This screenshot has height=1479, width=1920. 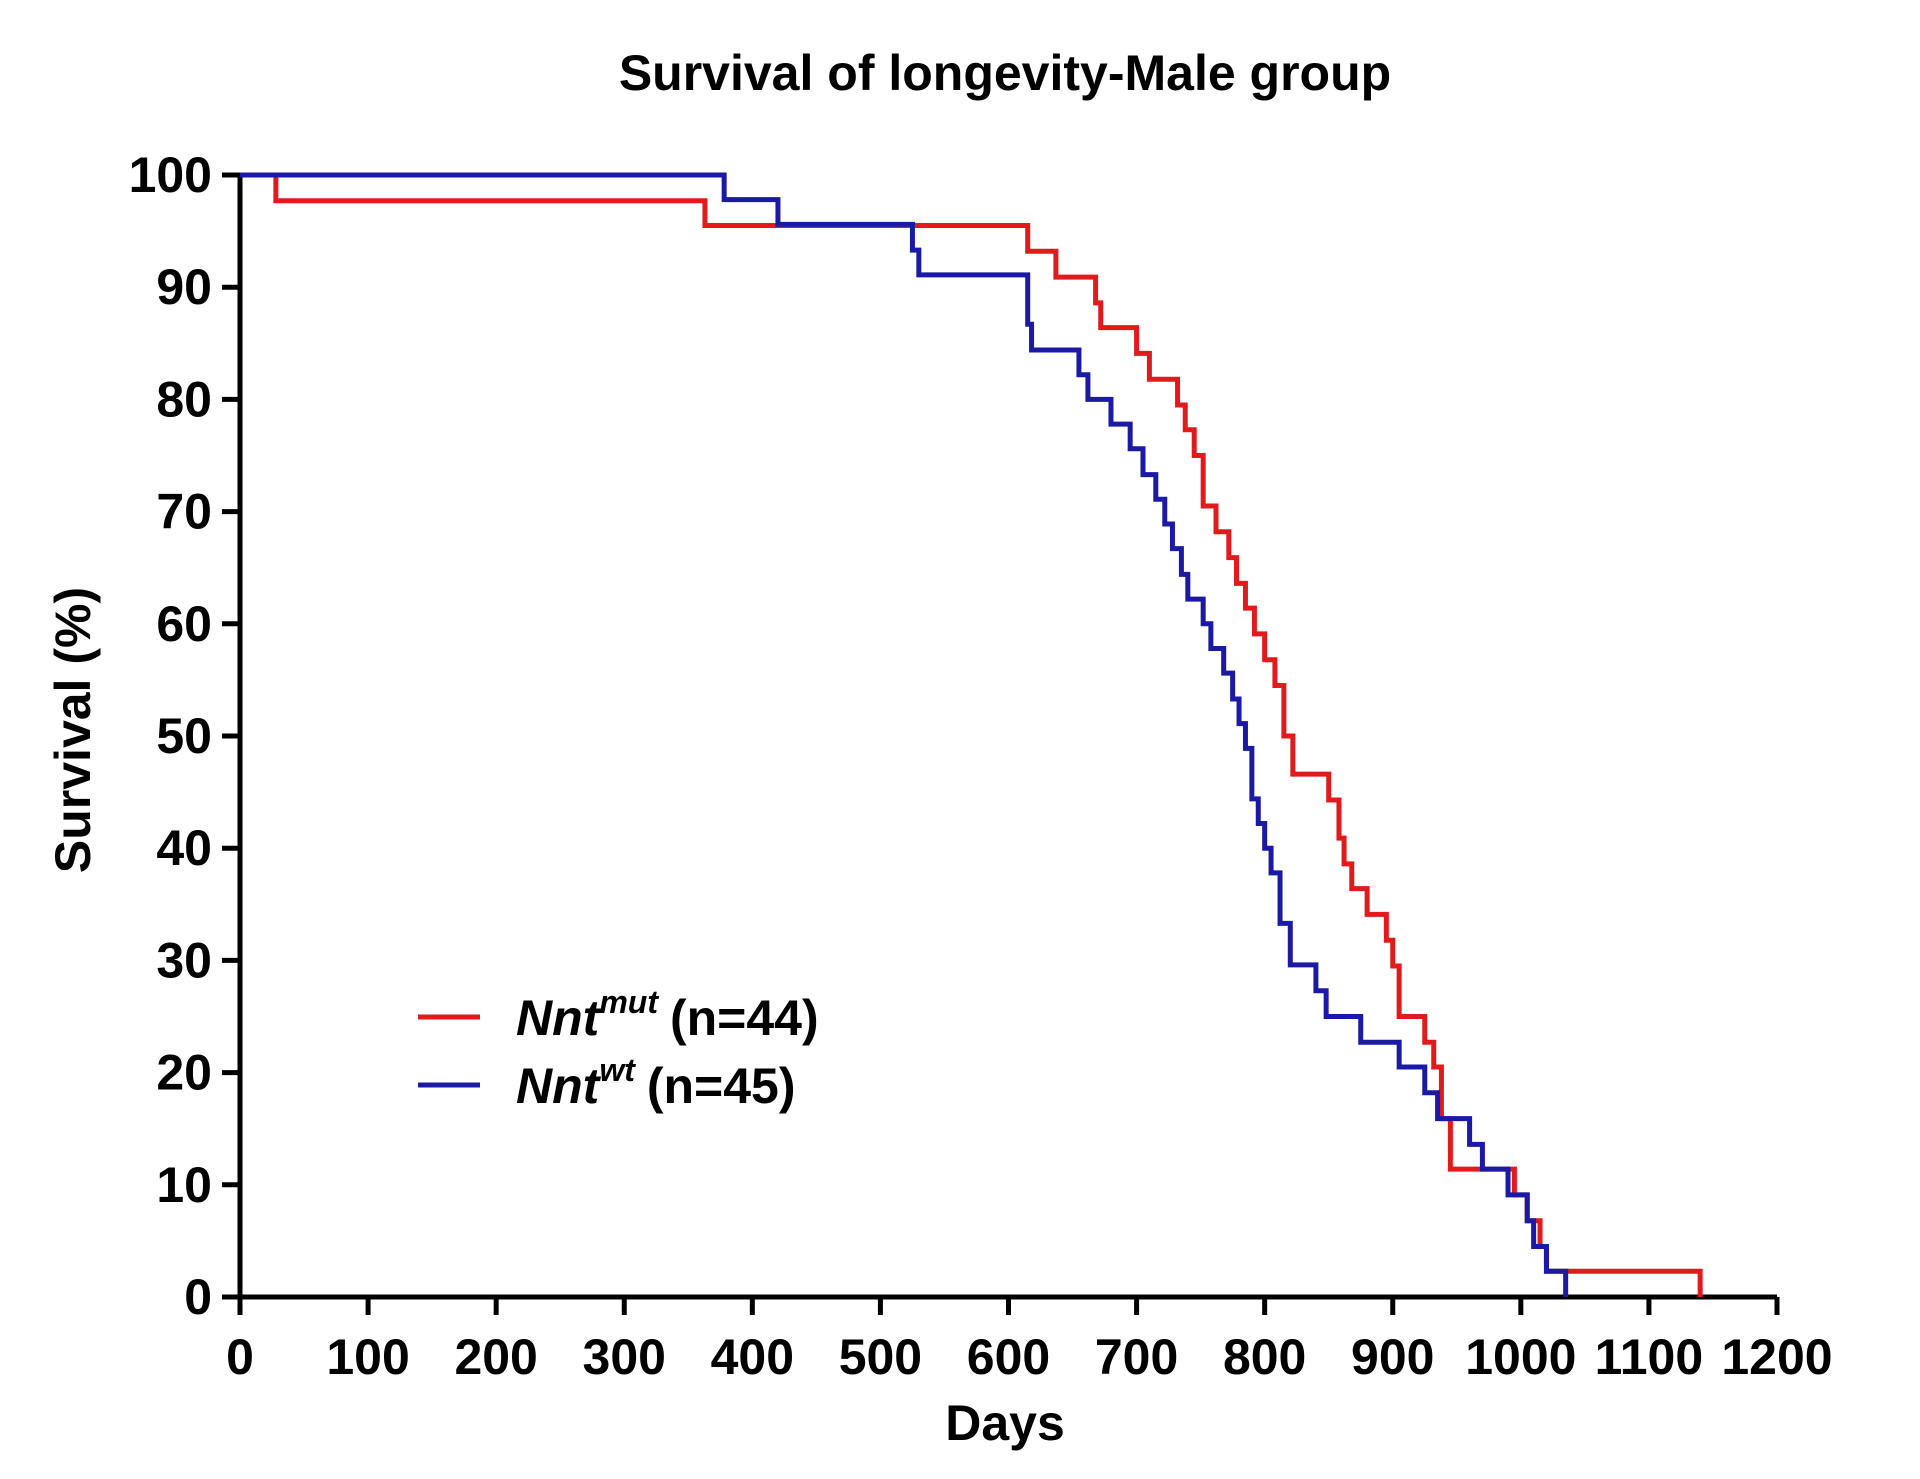 I want to click on y-tick-label: 80, so click(x=184, y=399).